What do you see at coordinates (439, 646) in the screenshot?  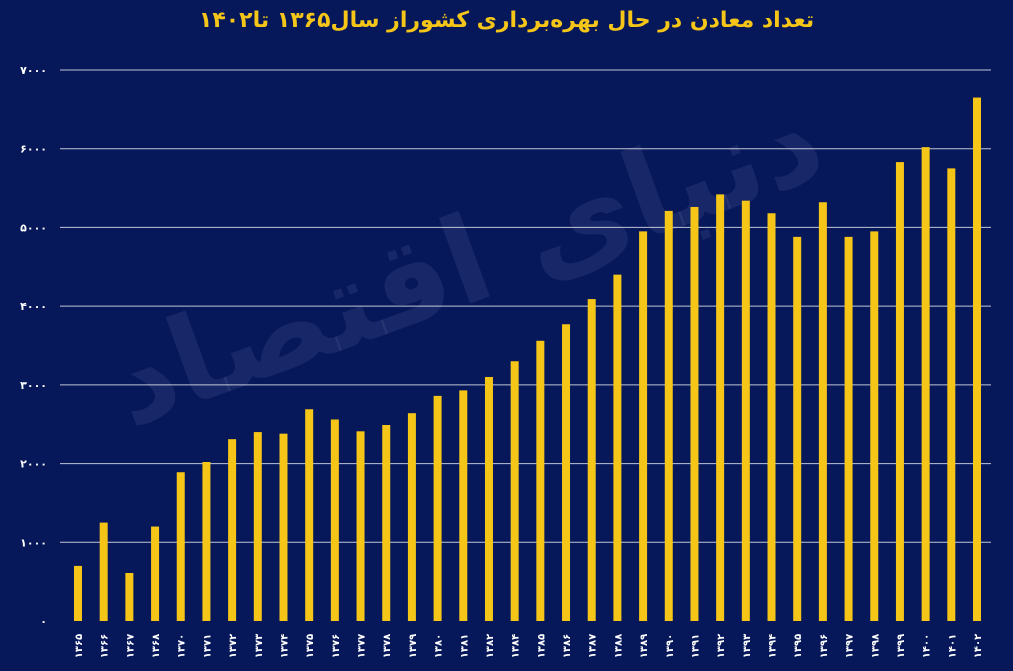 I see `x-tick-label: ۱۳۸۰` at bounding box center [439, 646].